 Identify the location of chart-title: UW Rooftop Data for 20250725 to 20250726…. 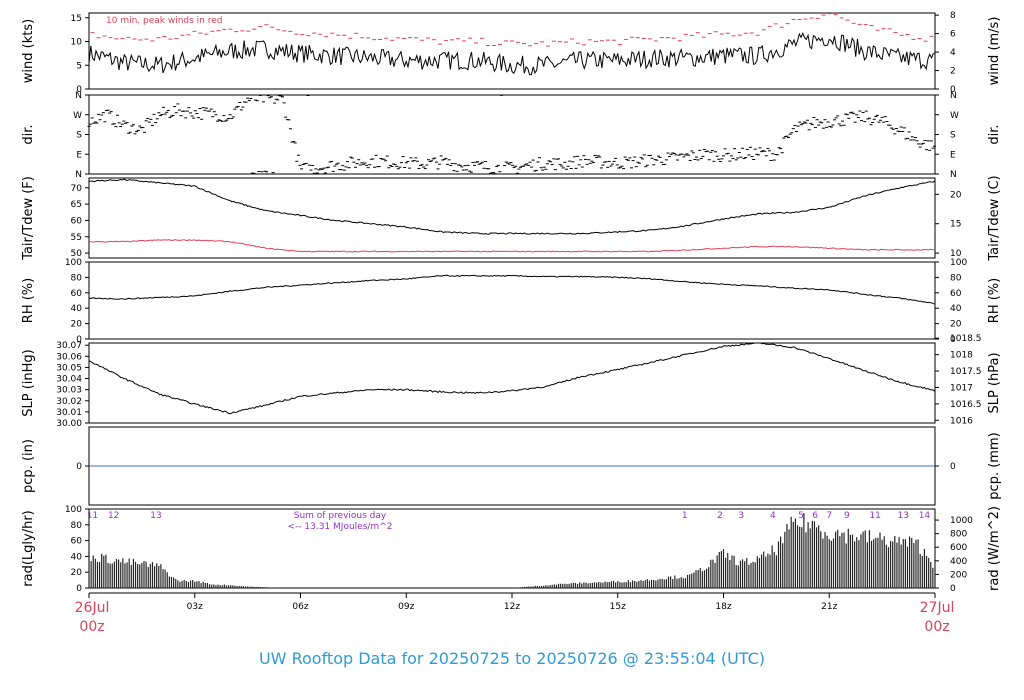
(512, 658).